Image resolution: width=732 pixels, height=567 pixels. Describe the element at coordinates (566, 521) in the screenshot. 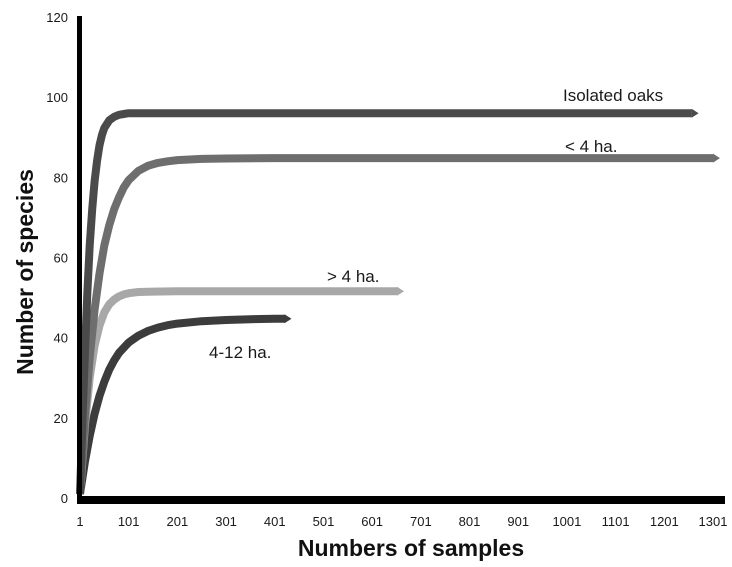

I see `x-tick-label: 1001` at that location.